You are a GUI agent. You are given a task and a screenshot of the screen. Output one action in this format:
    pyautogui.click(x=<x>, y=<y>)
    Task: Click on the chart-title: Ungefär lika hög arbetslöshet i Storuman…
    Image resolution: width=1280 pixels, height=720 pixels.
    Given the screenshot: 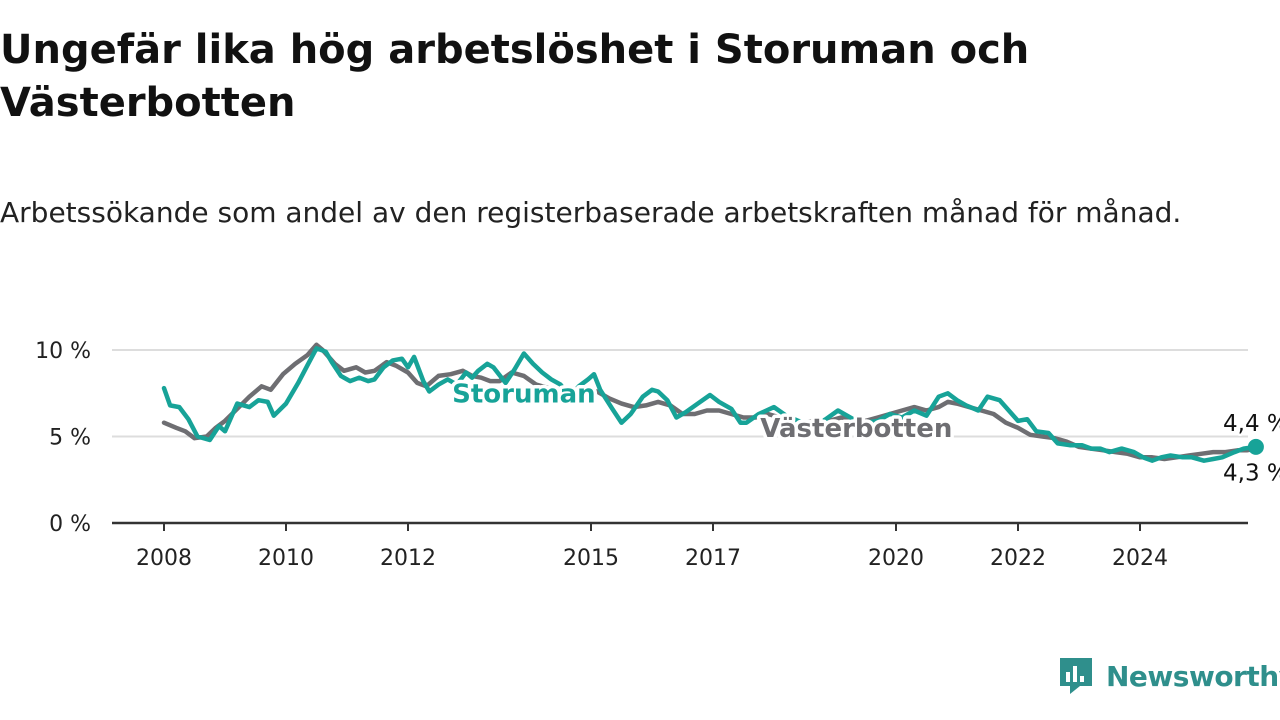 What is the action you would take?
    pyautogui.click(x=515, y=76)
    